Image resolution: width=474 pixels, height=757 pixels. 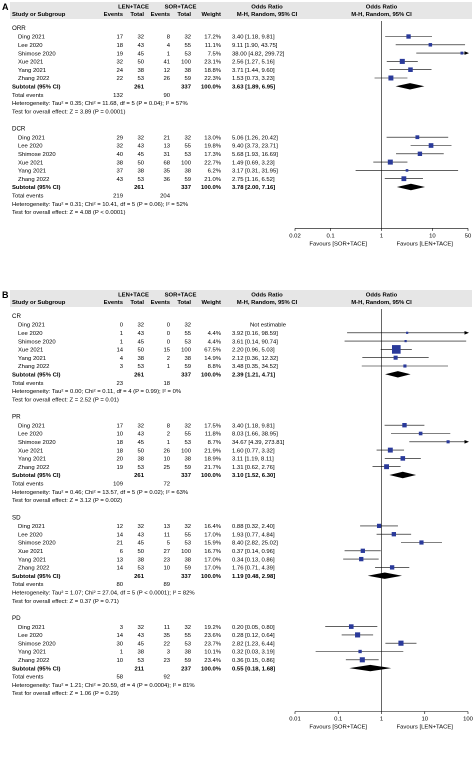 What do you see at coordinates (119, 163) in the screenshot?
I see `events-exp: 38` at bounding box center [119, 163].